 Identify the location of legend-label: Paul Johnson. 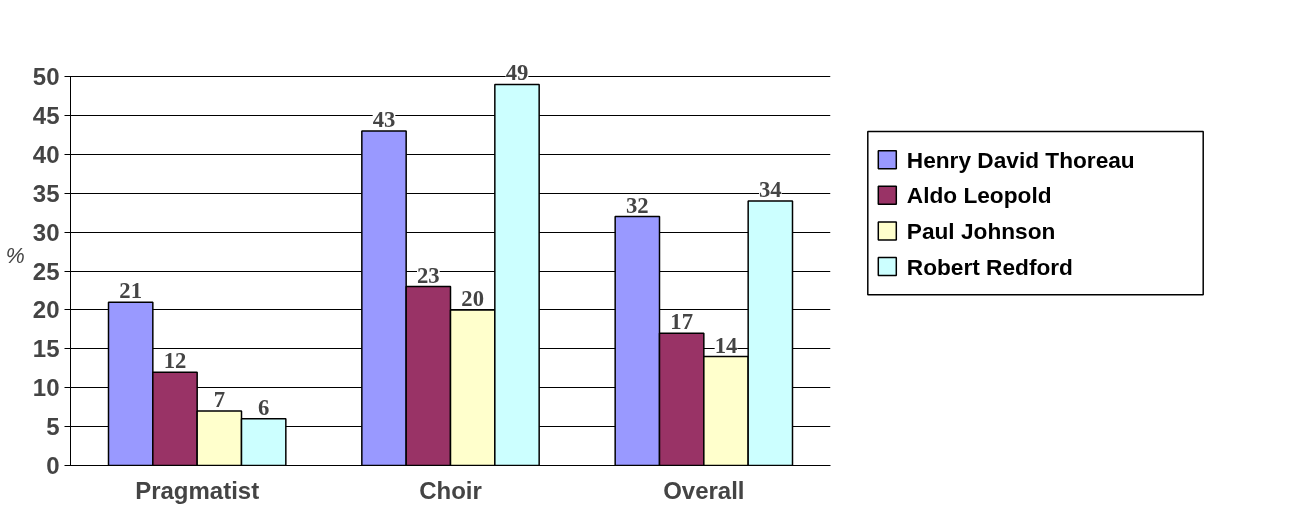
(981, 230).